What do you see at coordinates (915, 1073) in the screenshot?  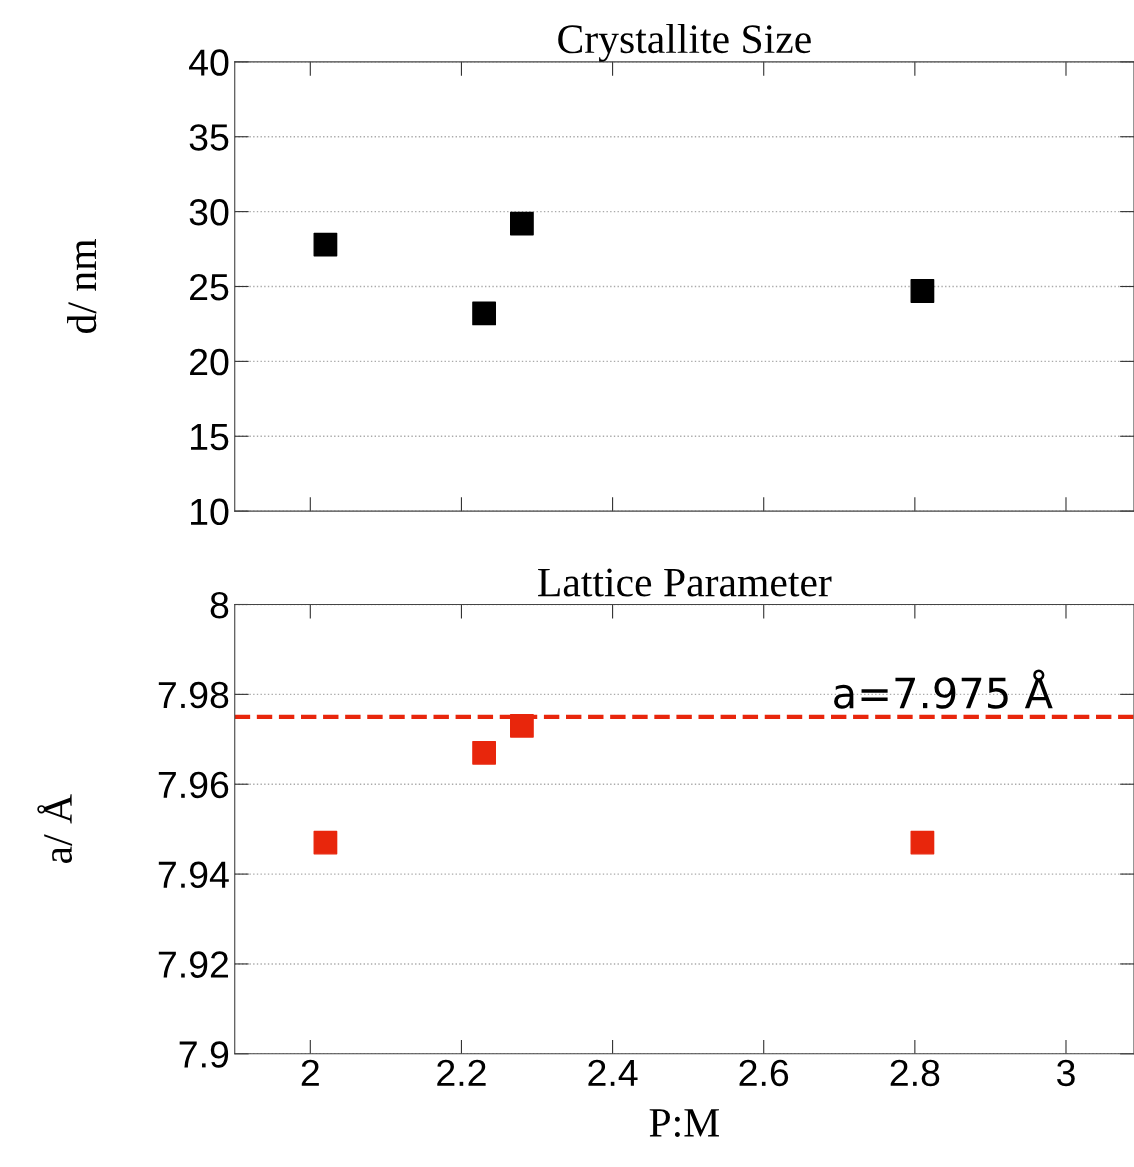 I see `x-tick-label: 2.8` at bounding box center [915, 1073].